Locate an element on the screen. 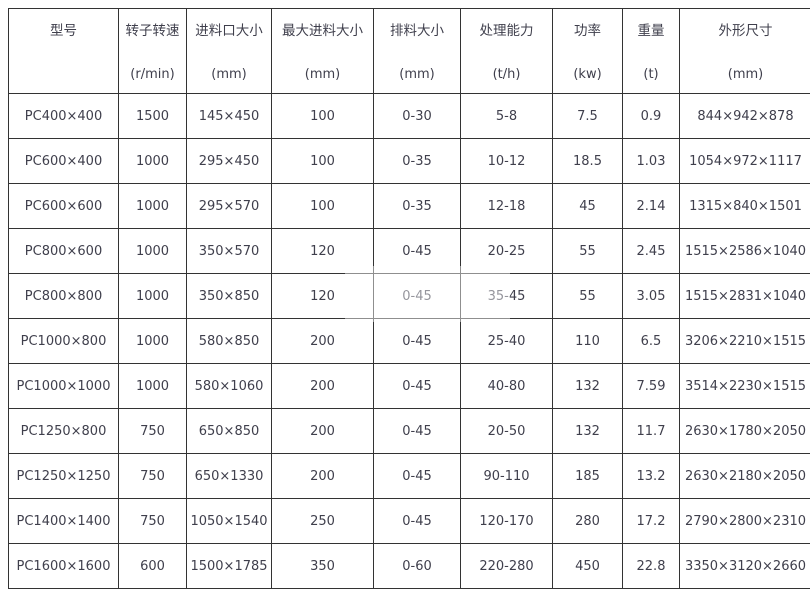 The width and height of the screenshot is (810, 594). value-cell: 580×850 is located at coordinates (229, 341).